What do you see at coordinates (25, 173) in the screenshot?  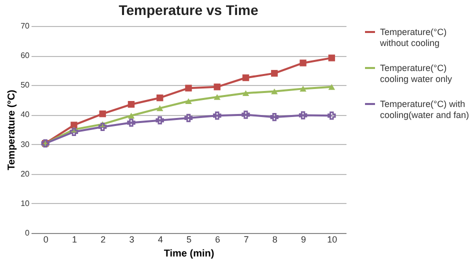 I see `y-tick-label: 20` at bounding box center [25, 173].